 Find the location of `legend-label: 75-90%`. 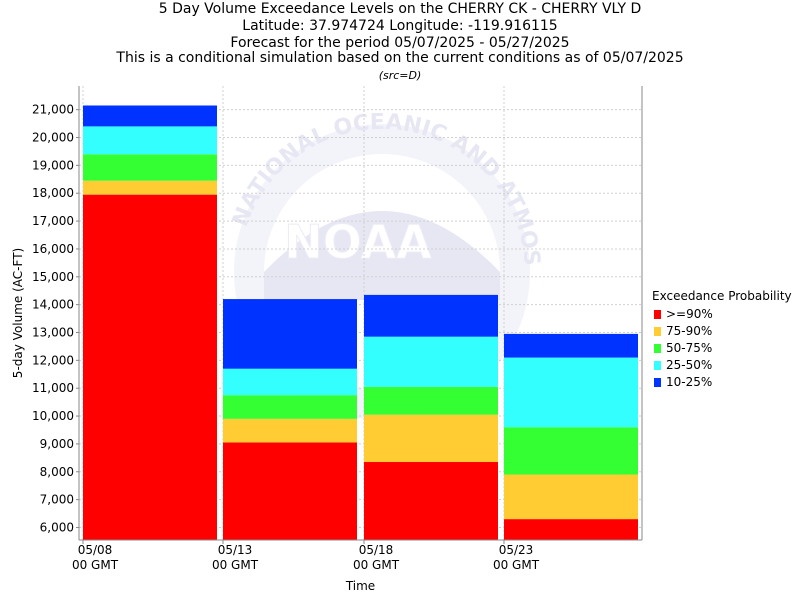

legend-label: 75-90% is located at coordinates (689, 331).